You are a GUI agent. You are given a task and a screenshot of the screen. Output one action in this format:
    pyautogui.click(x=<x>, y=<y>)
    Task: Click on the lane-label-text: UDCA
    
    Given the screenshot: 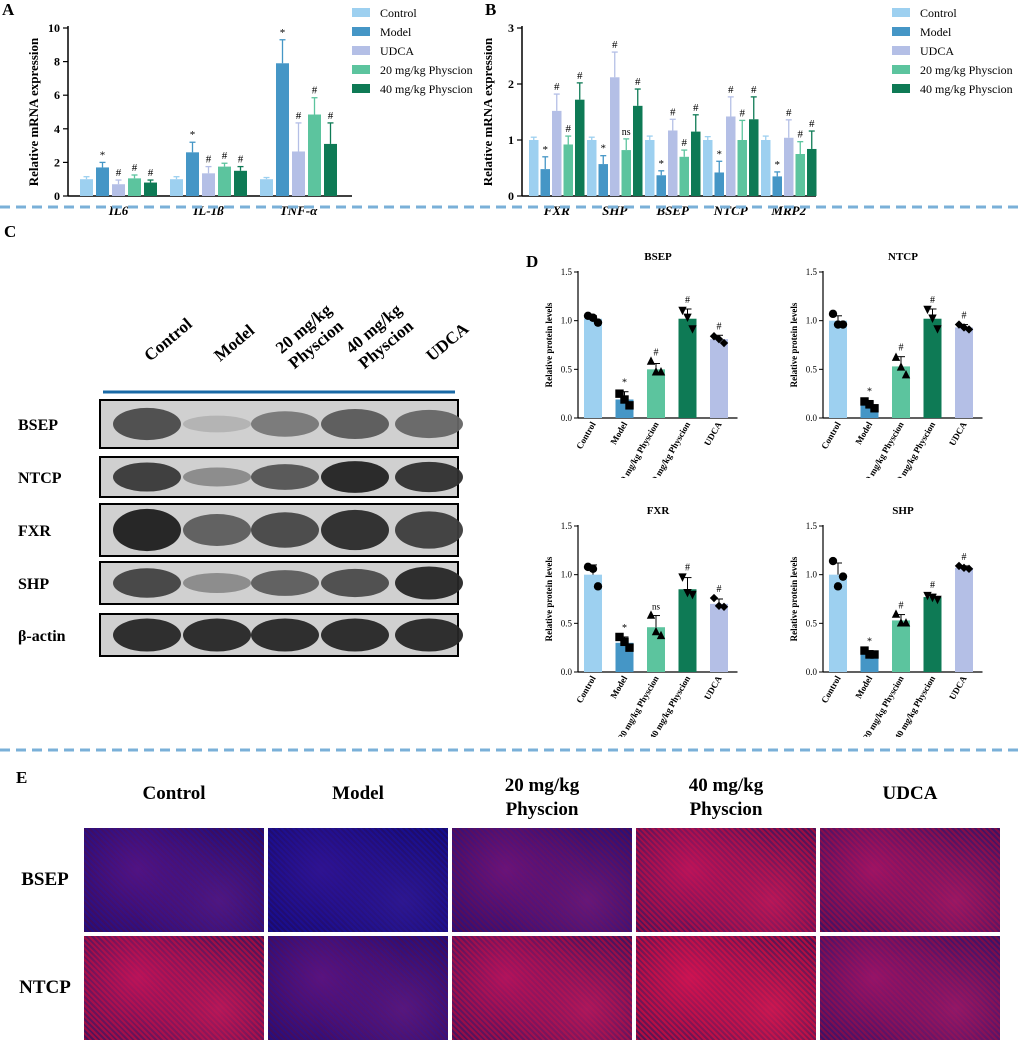 What is the action you would take?
    pyautogui.click(x=447, y=341)
    